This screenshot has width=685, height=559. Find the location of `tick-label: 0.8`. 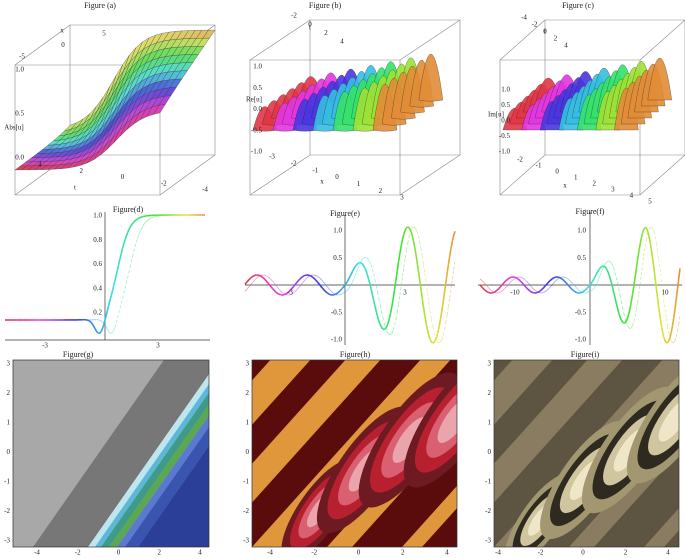

tick-label: 0.8 is located at coordinates (97, 240).